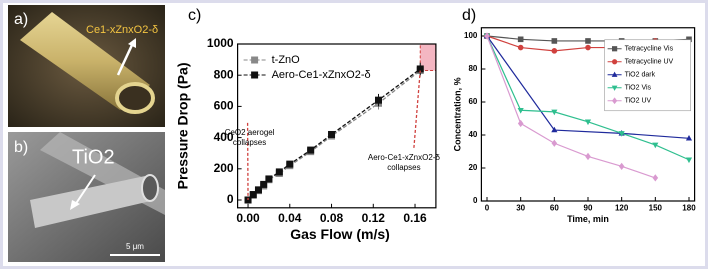  I want to click on legend-label: Tetracycline UV, so click(649, 62).